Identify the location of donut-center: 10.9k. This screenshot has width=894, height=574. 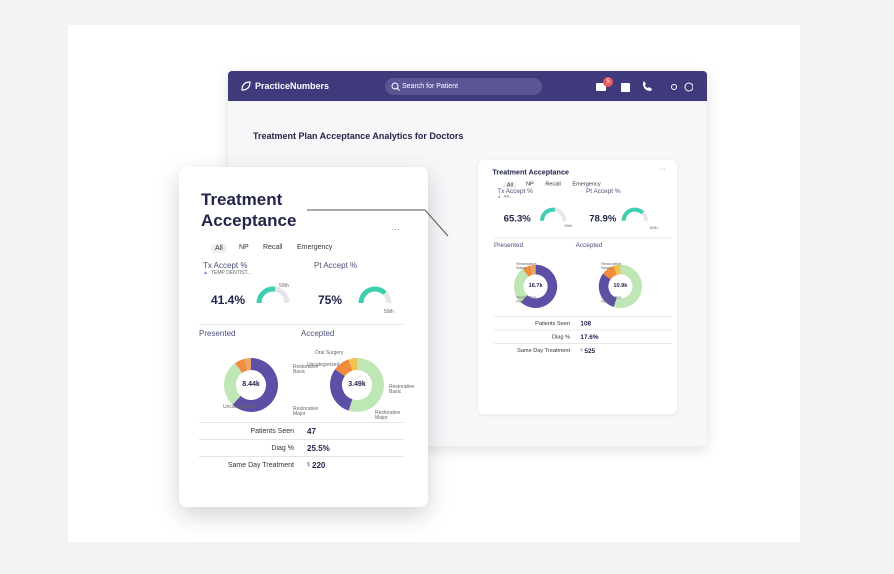
(620, 286).